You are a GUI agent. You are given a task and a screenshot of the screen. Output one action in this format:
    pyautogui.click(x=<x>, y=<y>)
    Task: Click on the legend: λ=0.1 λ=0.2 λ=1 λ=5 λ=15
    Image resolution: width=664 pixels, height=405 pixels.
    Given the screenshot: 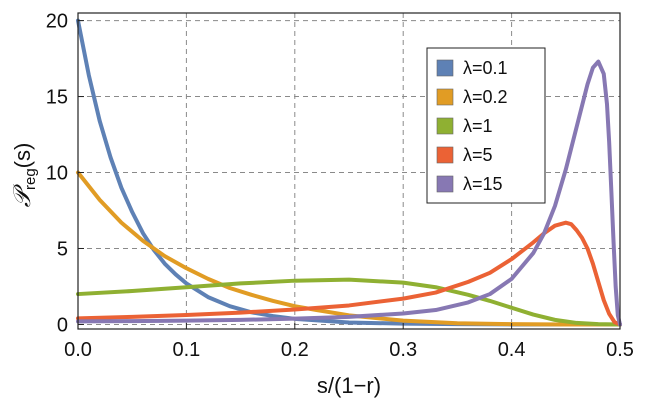 What is the action you would take?
    pyautogui.click(x=486, y=125)
    